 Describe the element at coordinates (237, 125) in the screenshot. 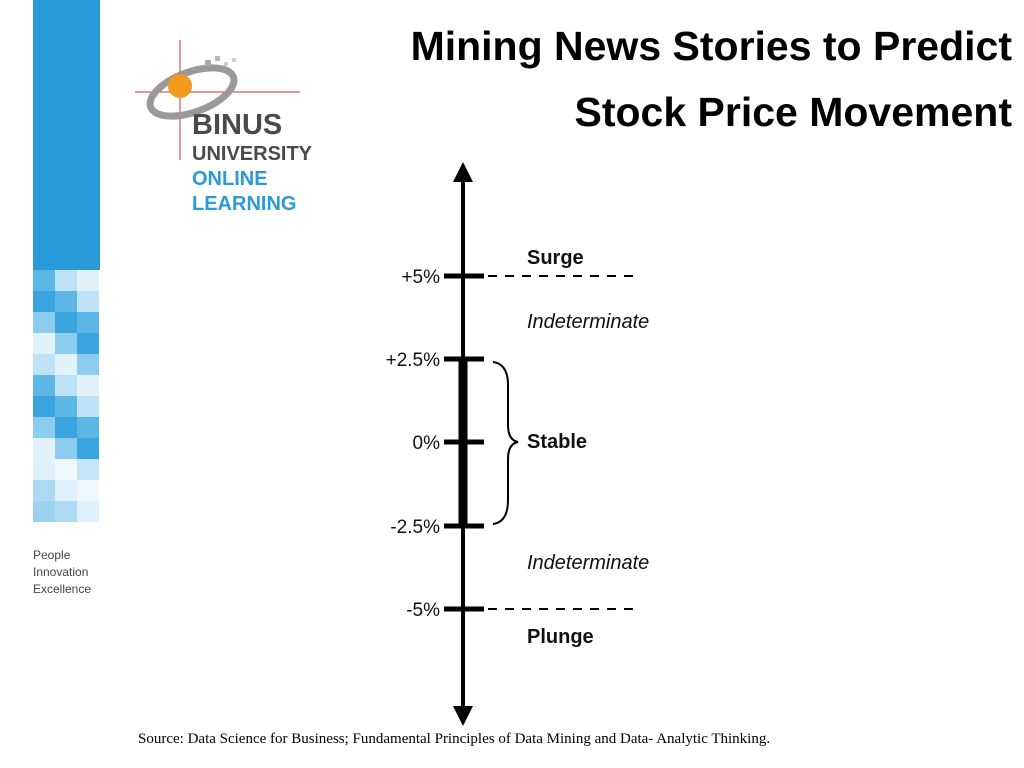

I see `logo-name: BINUS` at that location.